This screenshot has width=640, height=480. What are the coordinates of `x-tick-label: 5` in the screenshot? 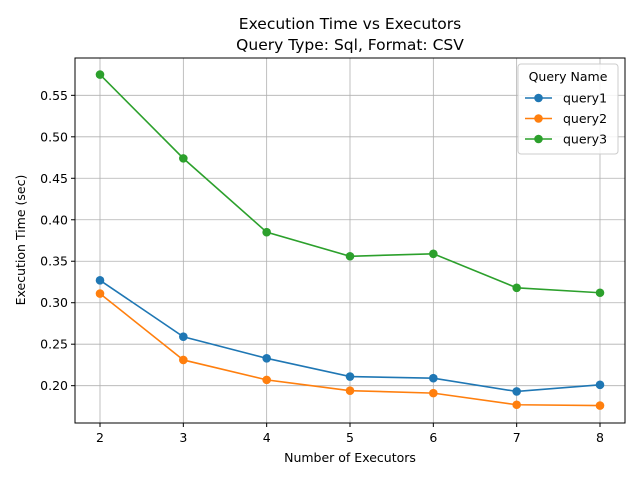 It's located at (350, 437).